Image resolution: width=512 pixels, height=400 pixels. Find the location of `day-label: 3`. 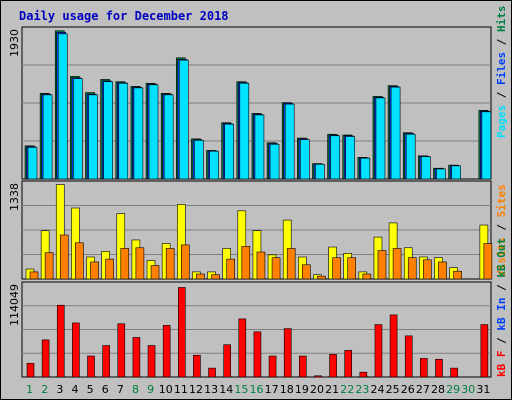

day-label: 3 is located at coordinates (59, 389).